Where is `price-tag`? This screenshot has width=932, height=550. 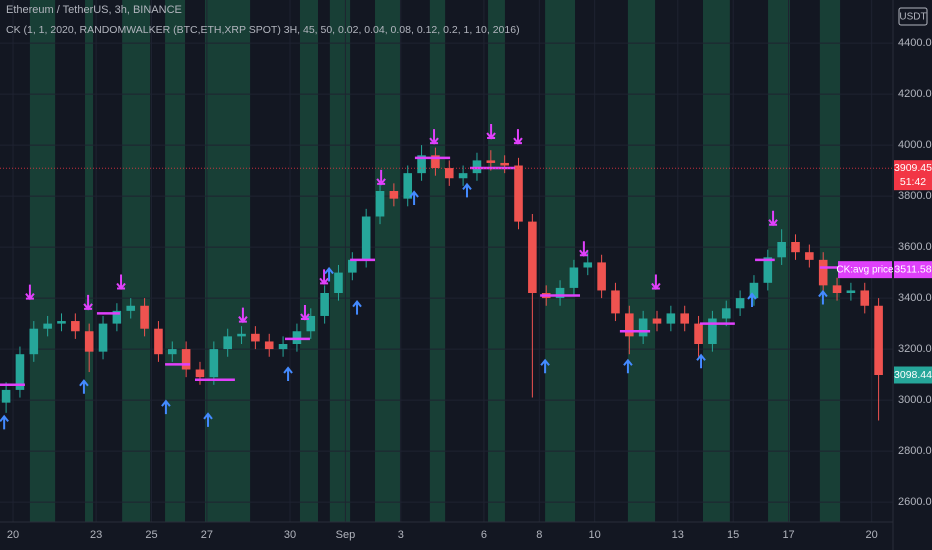 price-tag is located at coordinates (913, 175).